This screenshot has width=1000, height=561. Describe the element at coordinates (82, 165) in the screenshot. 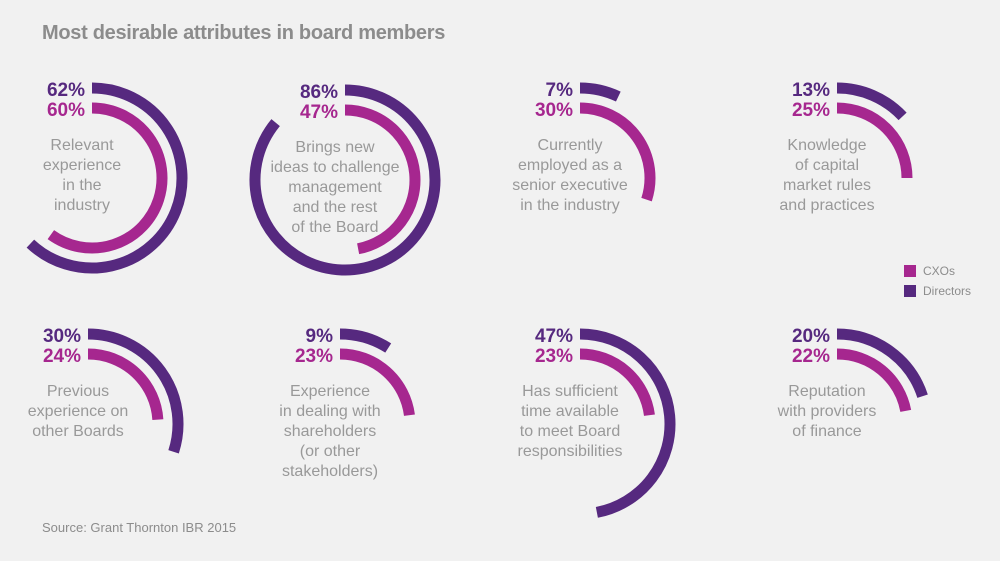

I see `category-label: experience` at that location.